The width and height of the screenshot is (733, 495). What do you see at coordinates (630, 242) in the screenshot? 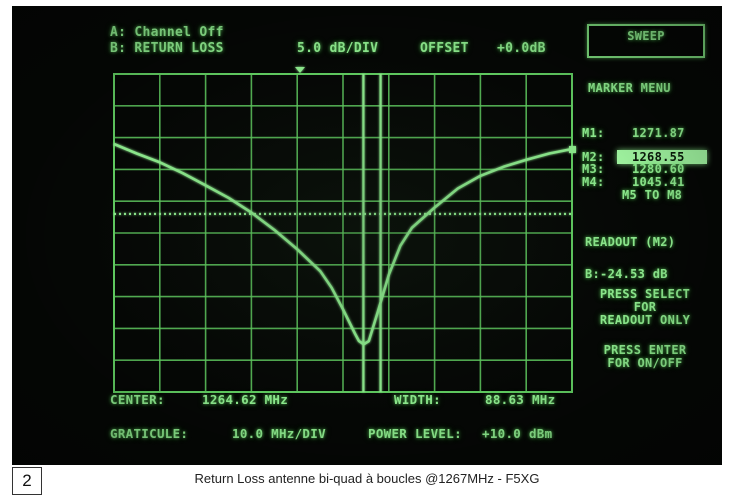
I see `readout-title: READOUT (M2)` at bounding box center [630, 242].